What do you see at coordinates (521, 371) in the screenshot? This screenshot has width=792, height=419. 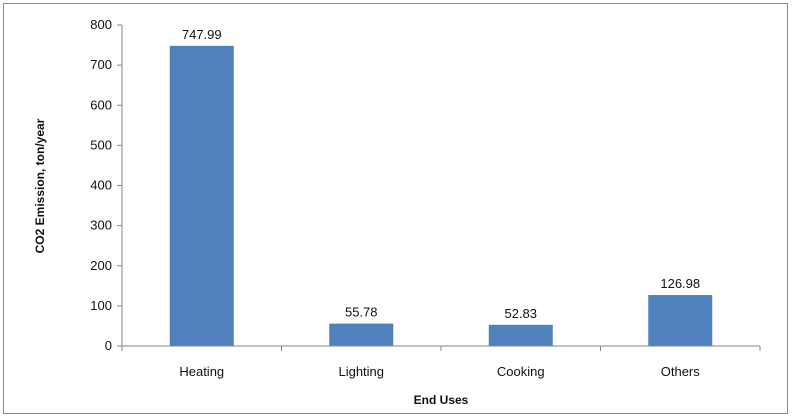 I see `x-tick-label-cooking: Cooking` at bounding box center [521, 371].